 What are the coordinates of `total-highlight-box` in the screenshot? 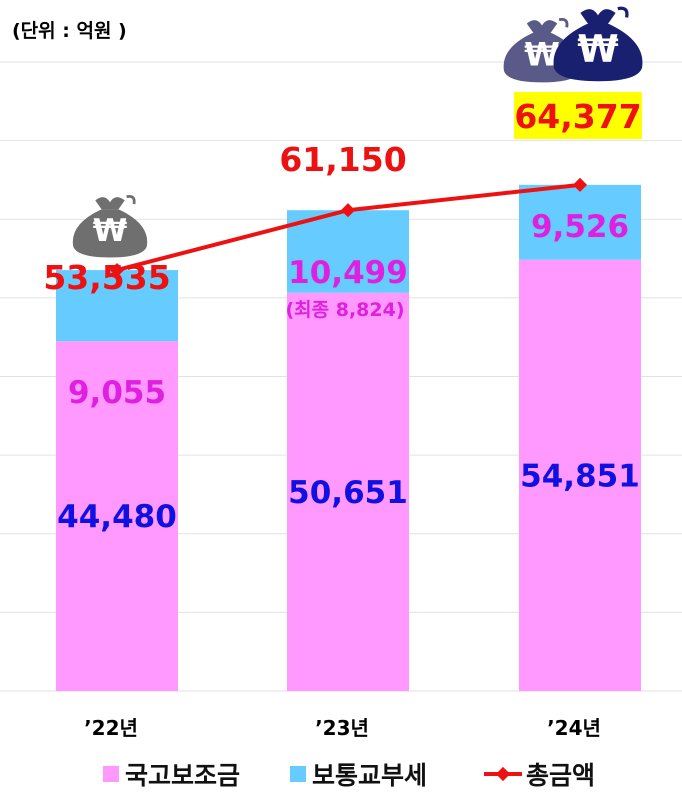 It's located at (578, 115).